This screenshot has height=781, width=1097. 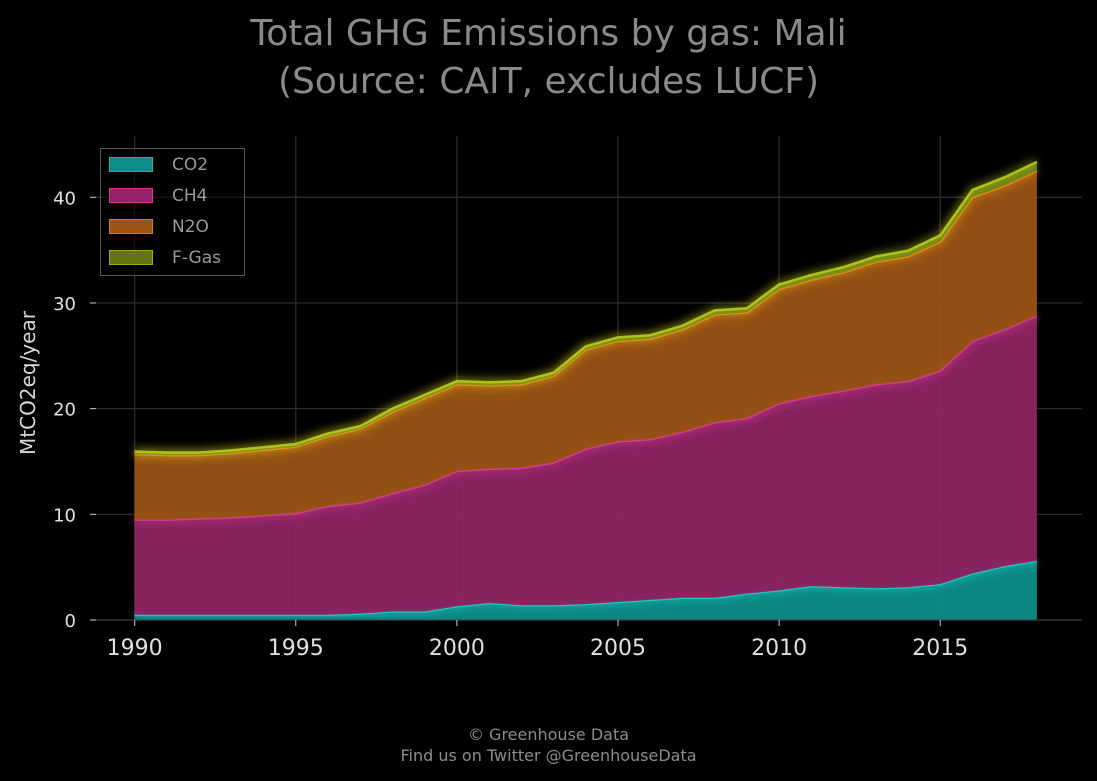 I want to click on legend-item-ch4: CH4, so click(x=175, y=197).